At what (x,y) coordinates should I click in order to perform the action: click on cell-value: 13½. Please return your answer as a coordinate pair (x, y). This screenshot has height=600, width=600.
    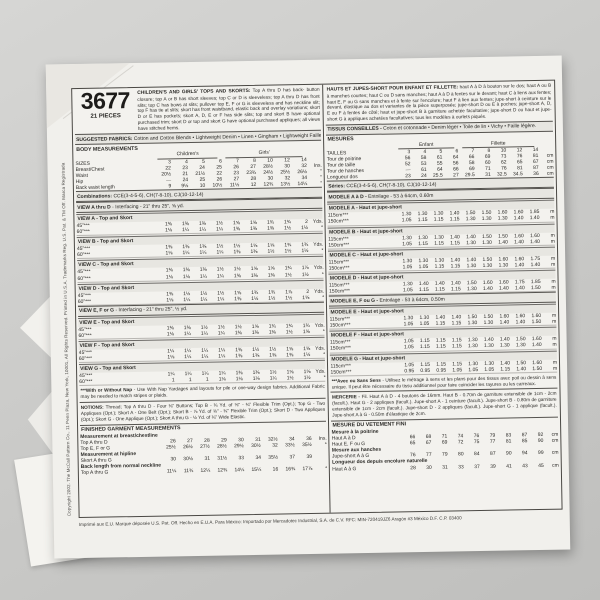
    Looking at the image, I should click on (285, 184).